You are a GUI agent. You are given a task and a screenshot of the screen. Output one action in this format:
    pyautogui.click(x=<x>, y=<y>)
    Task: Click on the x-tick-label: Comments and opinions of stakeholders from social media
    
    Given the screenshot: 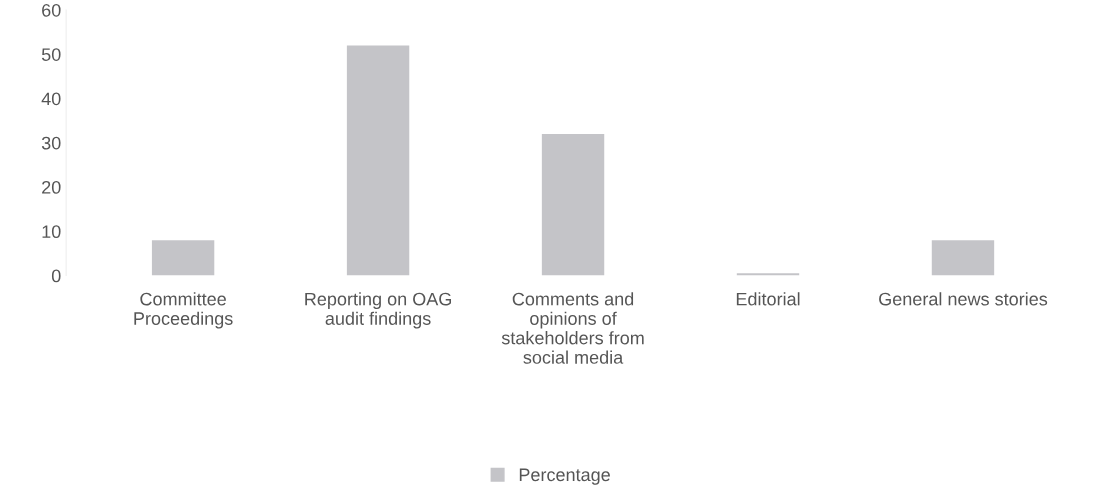 What is the action you would take?
    pyautogui.click(x=572, y=328)
    